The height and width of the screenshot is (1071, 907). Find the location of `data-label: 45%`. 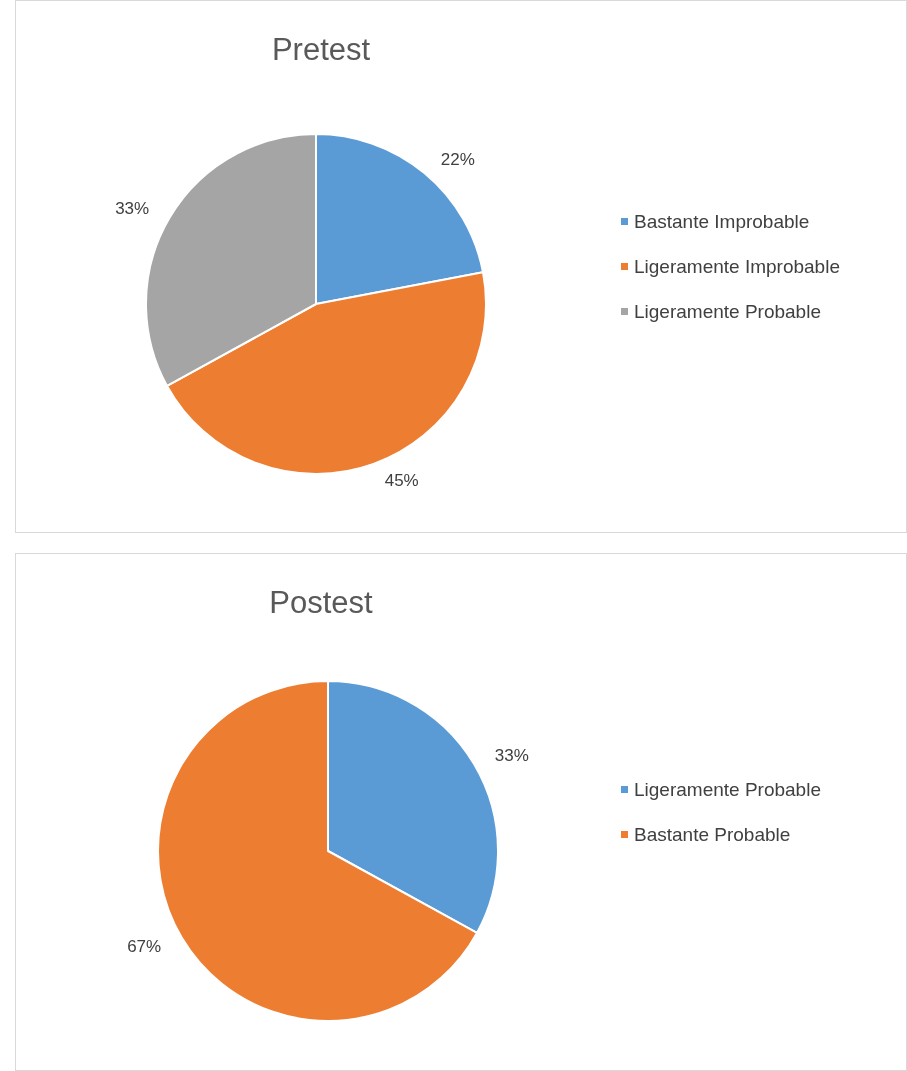

data-label: 45% is located at coordinates (401, 481).